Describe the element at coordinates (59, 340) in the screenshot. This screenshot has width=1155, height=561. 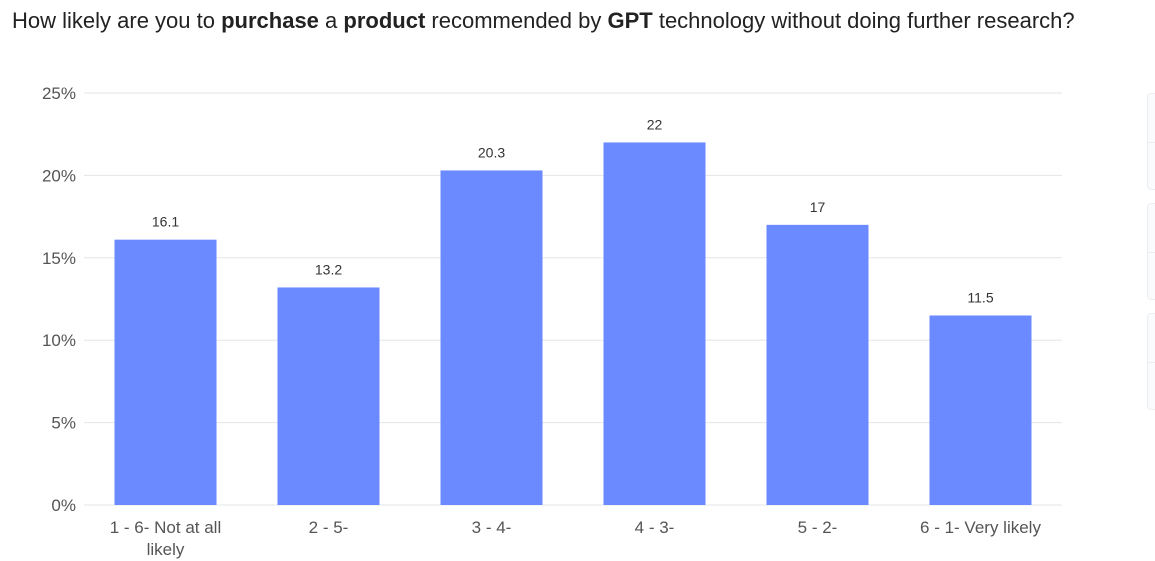
I see `y-tick-label: 10%` at that location.